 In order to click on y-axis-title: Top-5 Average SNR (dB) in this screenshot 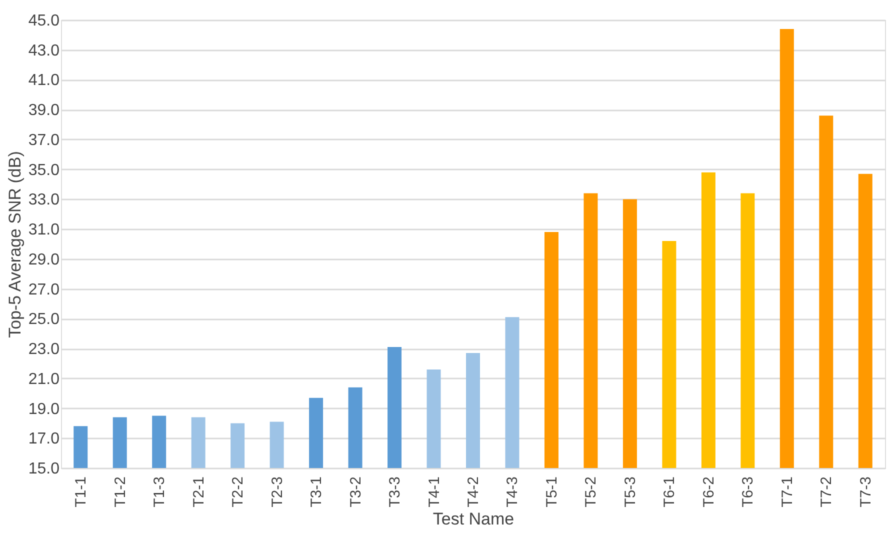, I will do `click(14, 244)`.